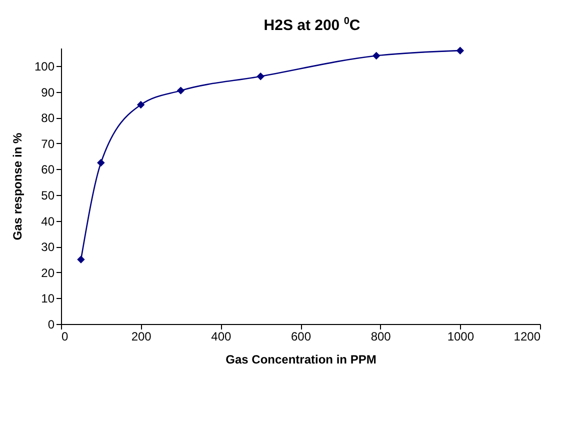  Describe the element at coordinates (301, 337) in the screenshot. I see `x-tick-label: 600` at that location.